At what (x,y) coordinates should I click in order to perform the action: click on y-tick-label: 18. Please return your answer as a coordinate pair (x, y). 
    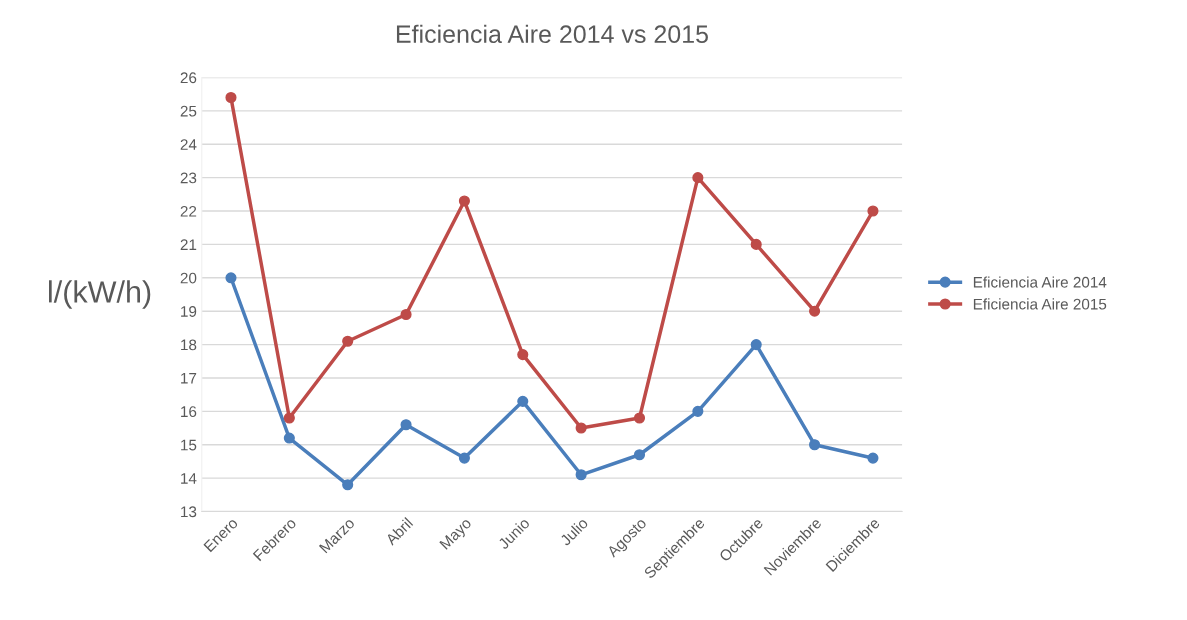
    Looking at the image, I should click on (189, 345).